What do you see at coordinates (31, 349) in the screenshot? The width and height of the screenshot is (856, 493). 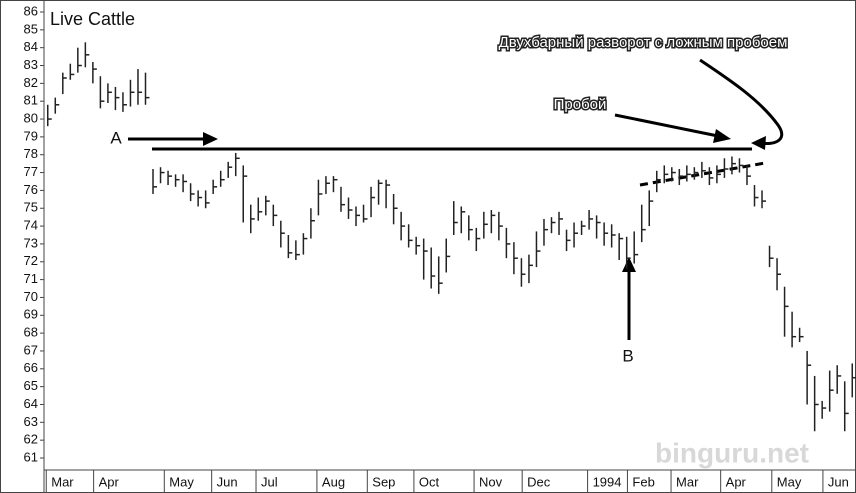 I see `y-tick-label: 67` at bounding box center [31, 349].